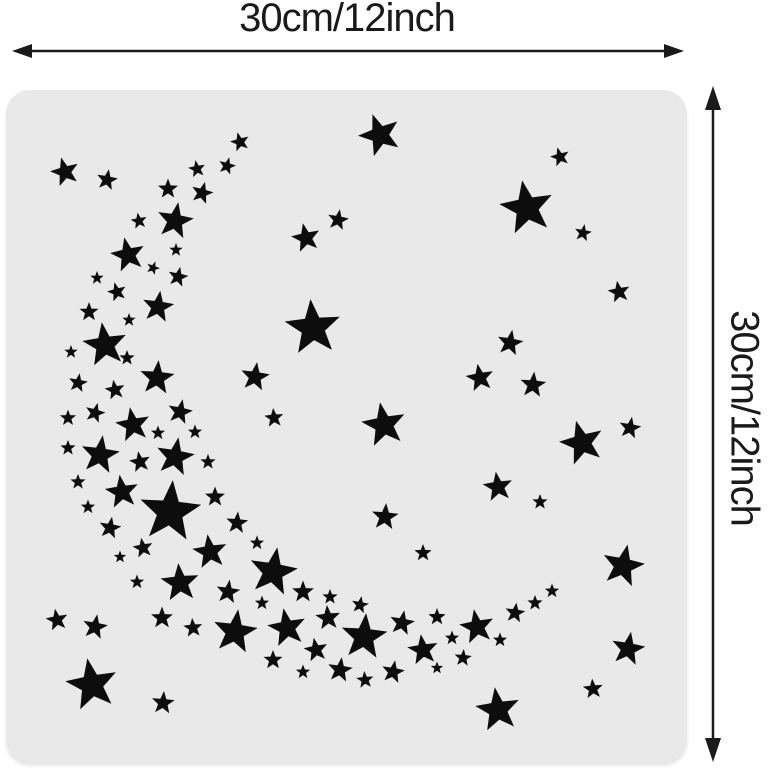  I want to click on right-dimension-label: 30cm/12inch, so click(744, 418).